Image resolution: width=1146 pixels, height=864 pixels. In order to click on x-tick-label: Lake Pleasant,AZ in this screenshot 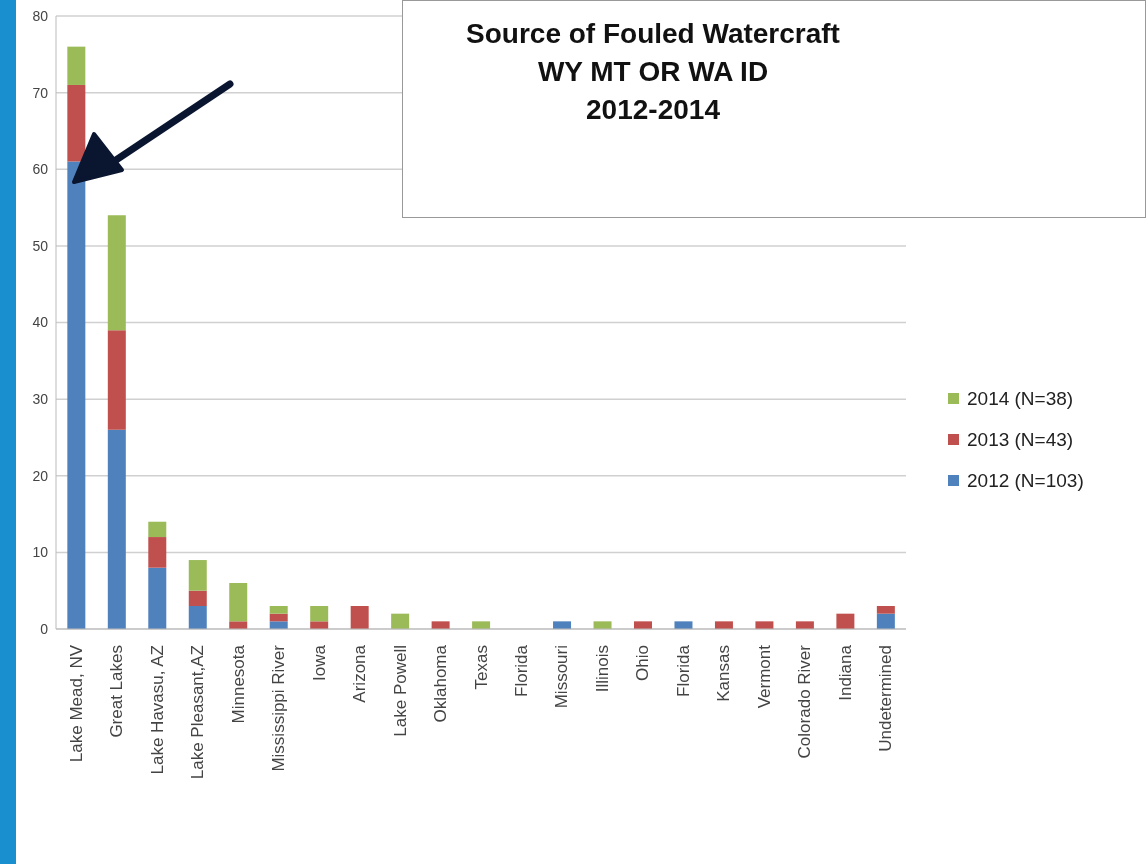, I will do `click(198, 712)`.